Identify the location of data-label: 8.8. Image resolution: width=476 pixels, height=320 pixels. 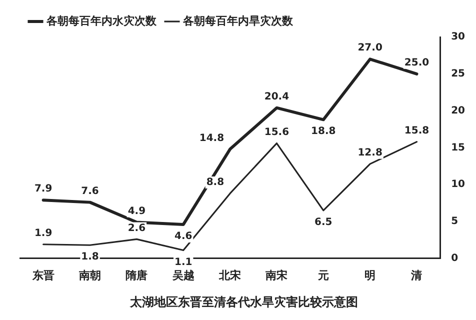
(215, 182).